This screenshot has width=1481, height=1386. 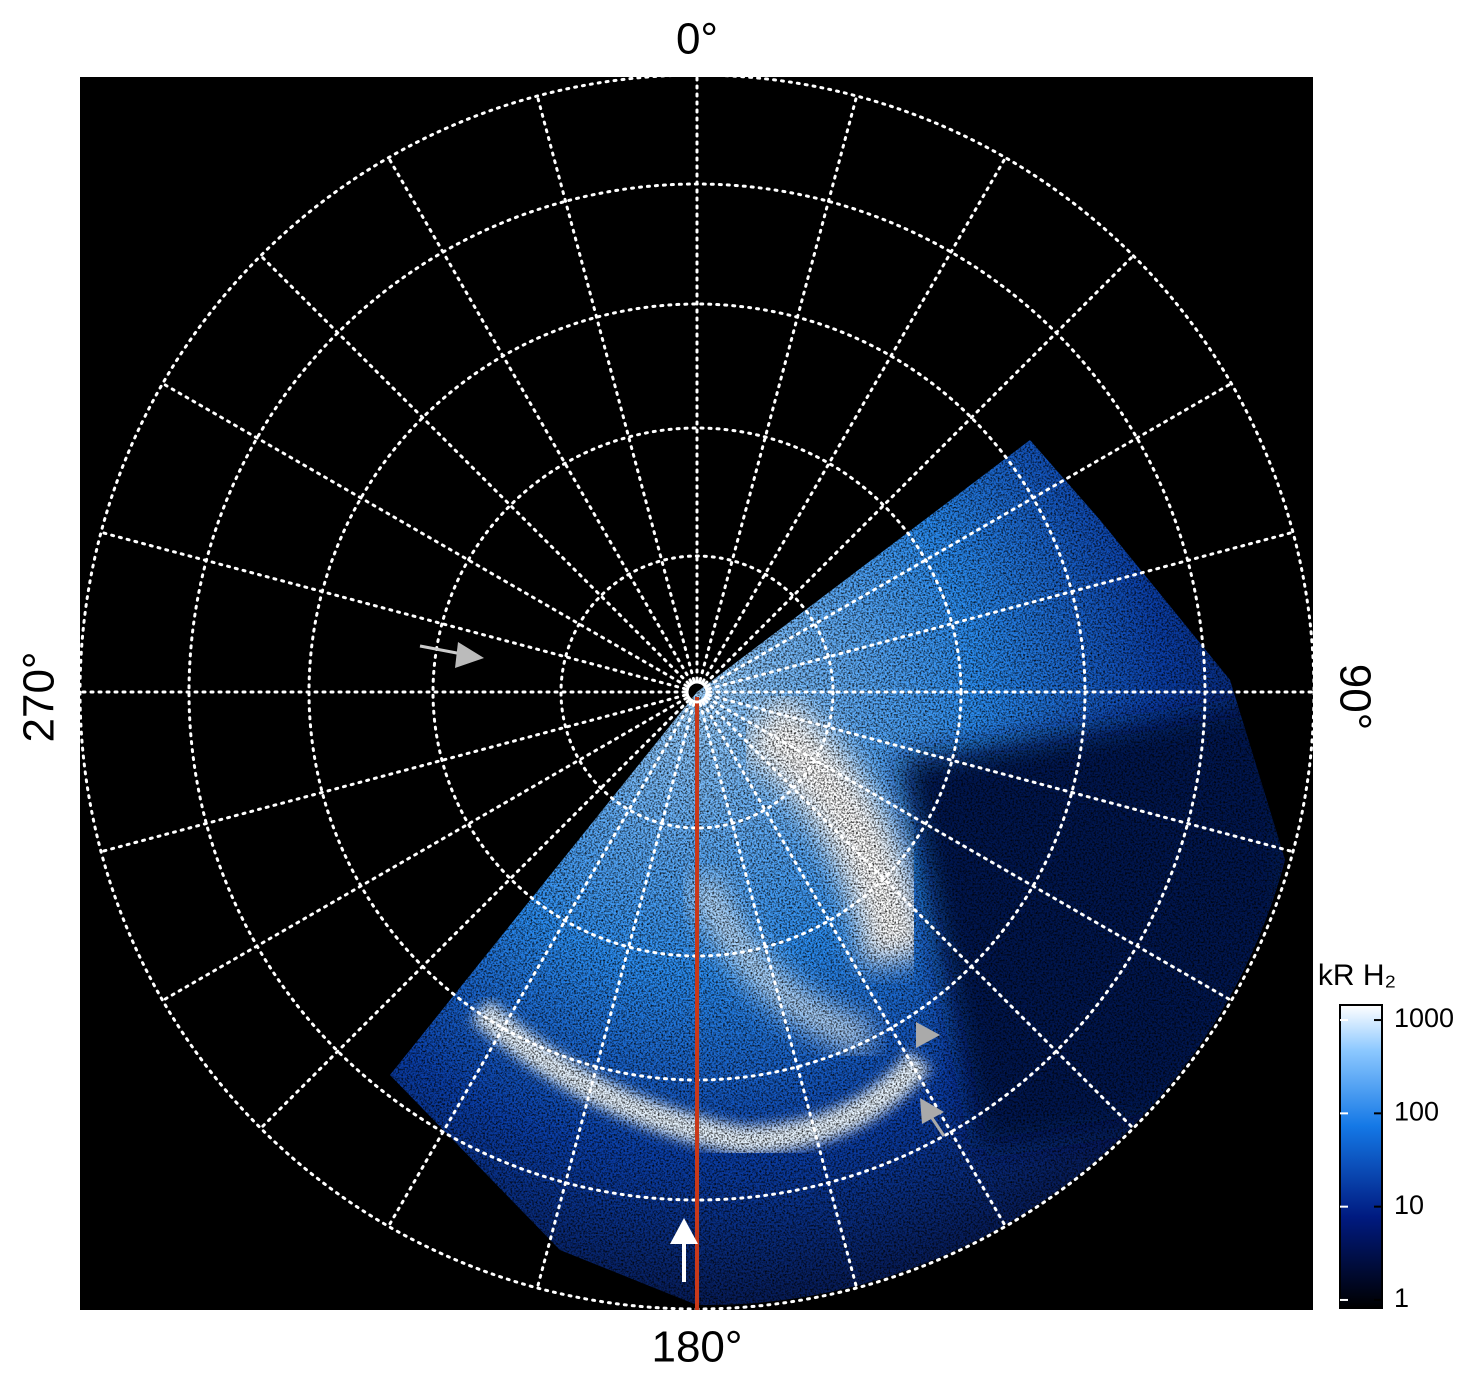 I want to click on colorbar-title: kR H₂, so click(x=1357, y=975).